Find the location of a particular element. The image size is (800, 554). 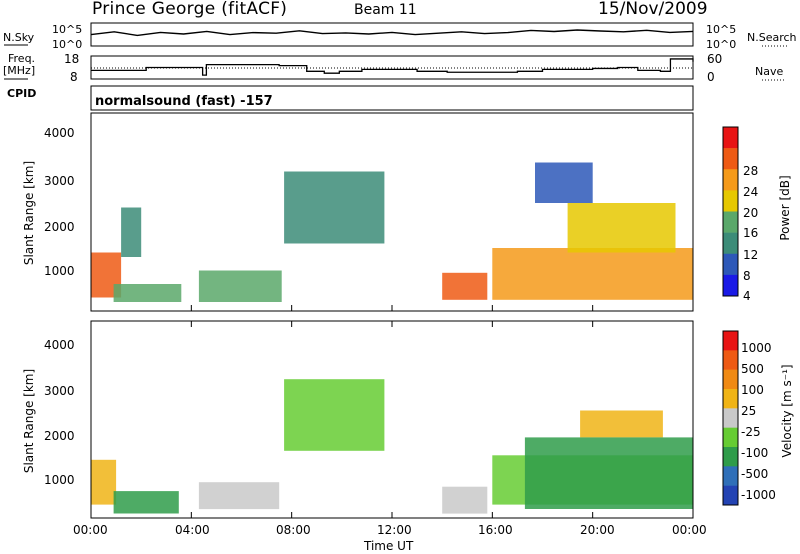

nsearch-label: N.Search is located at coordinates (772, 37).